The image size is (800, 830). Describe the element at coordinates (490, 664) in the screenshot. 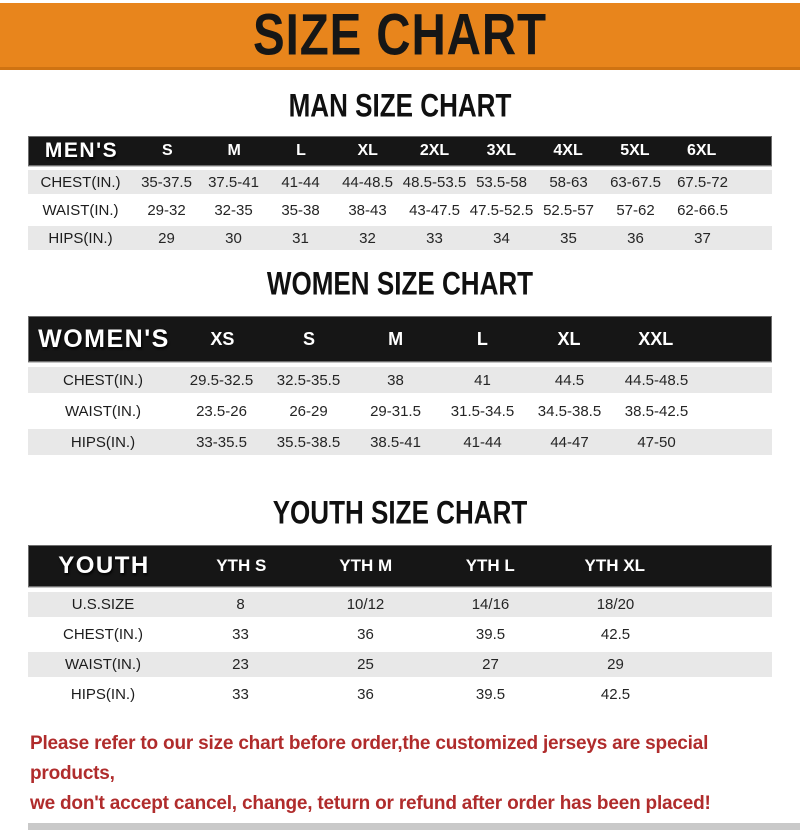

I see `value-cell: 27` at that location.